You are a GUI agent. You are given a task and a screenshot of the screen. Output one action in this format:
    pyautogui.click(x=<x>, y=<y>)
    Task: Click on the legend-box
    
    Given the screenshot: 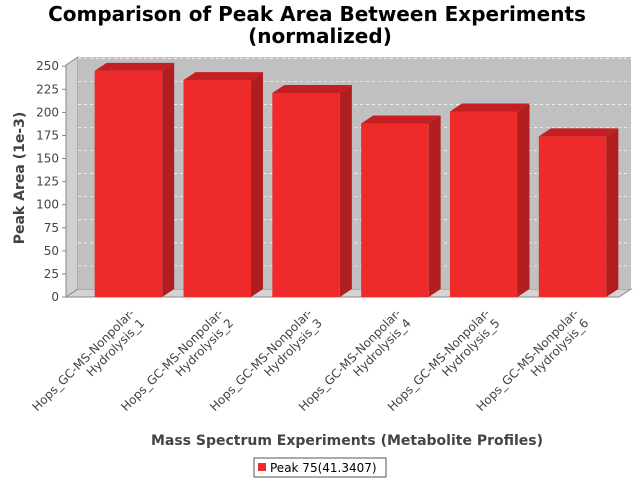 What is the action you would take?
    pyautogui.click(x=320, y=467)
    